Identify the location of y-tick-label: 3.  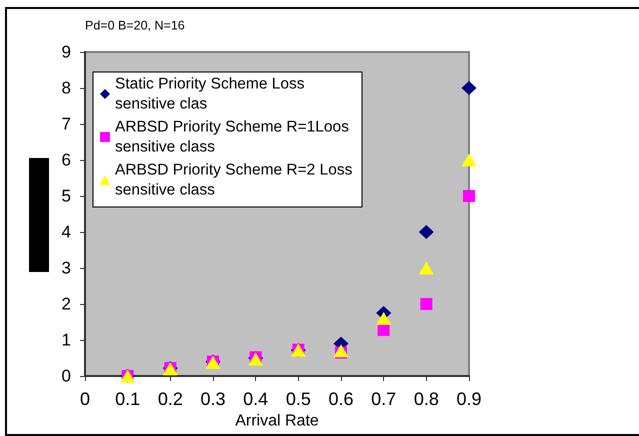
(66, 268).